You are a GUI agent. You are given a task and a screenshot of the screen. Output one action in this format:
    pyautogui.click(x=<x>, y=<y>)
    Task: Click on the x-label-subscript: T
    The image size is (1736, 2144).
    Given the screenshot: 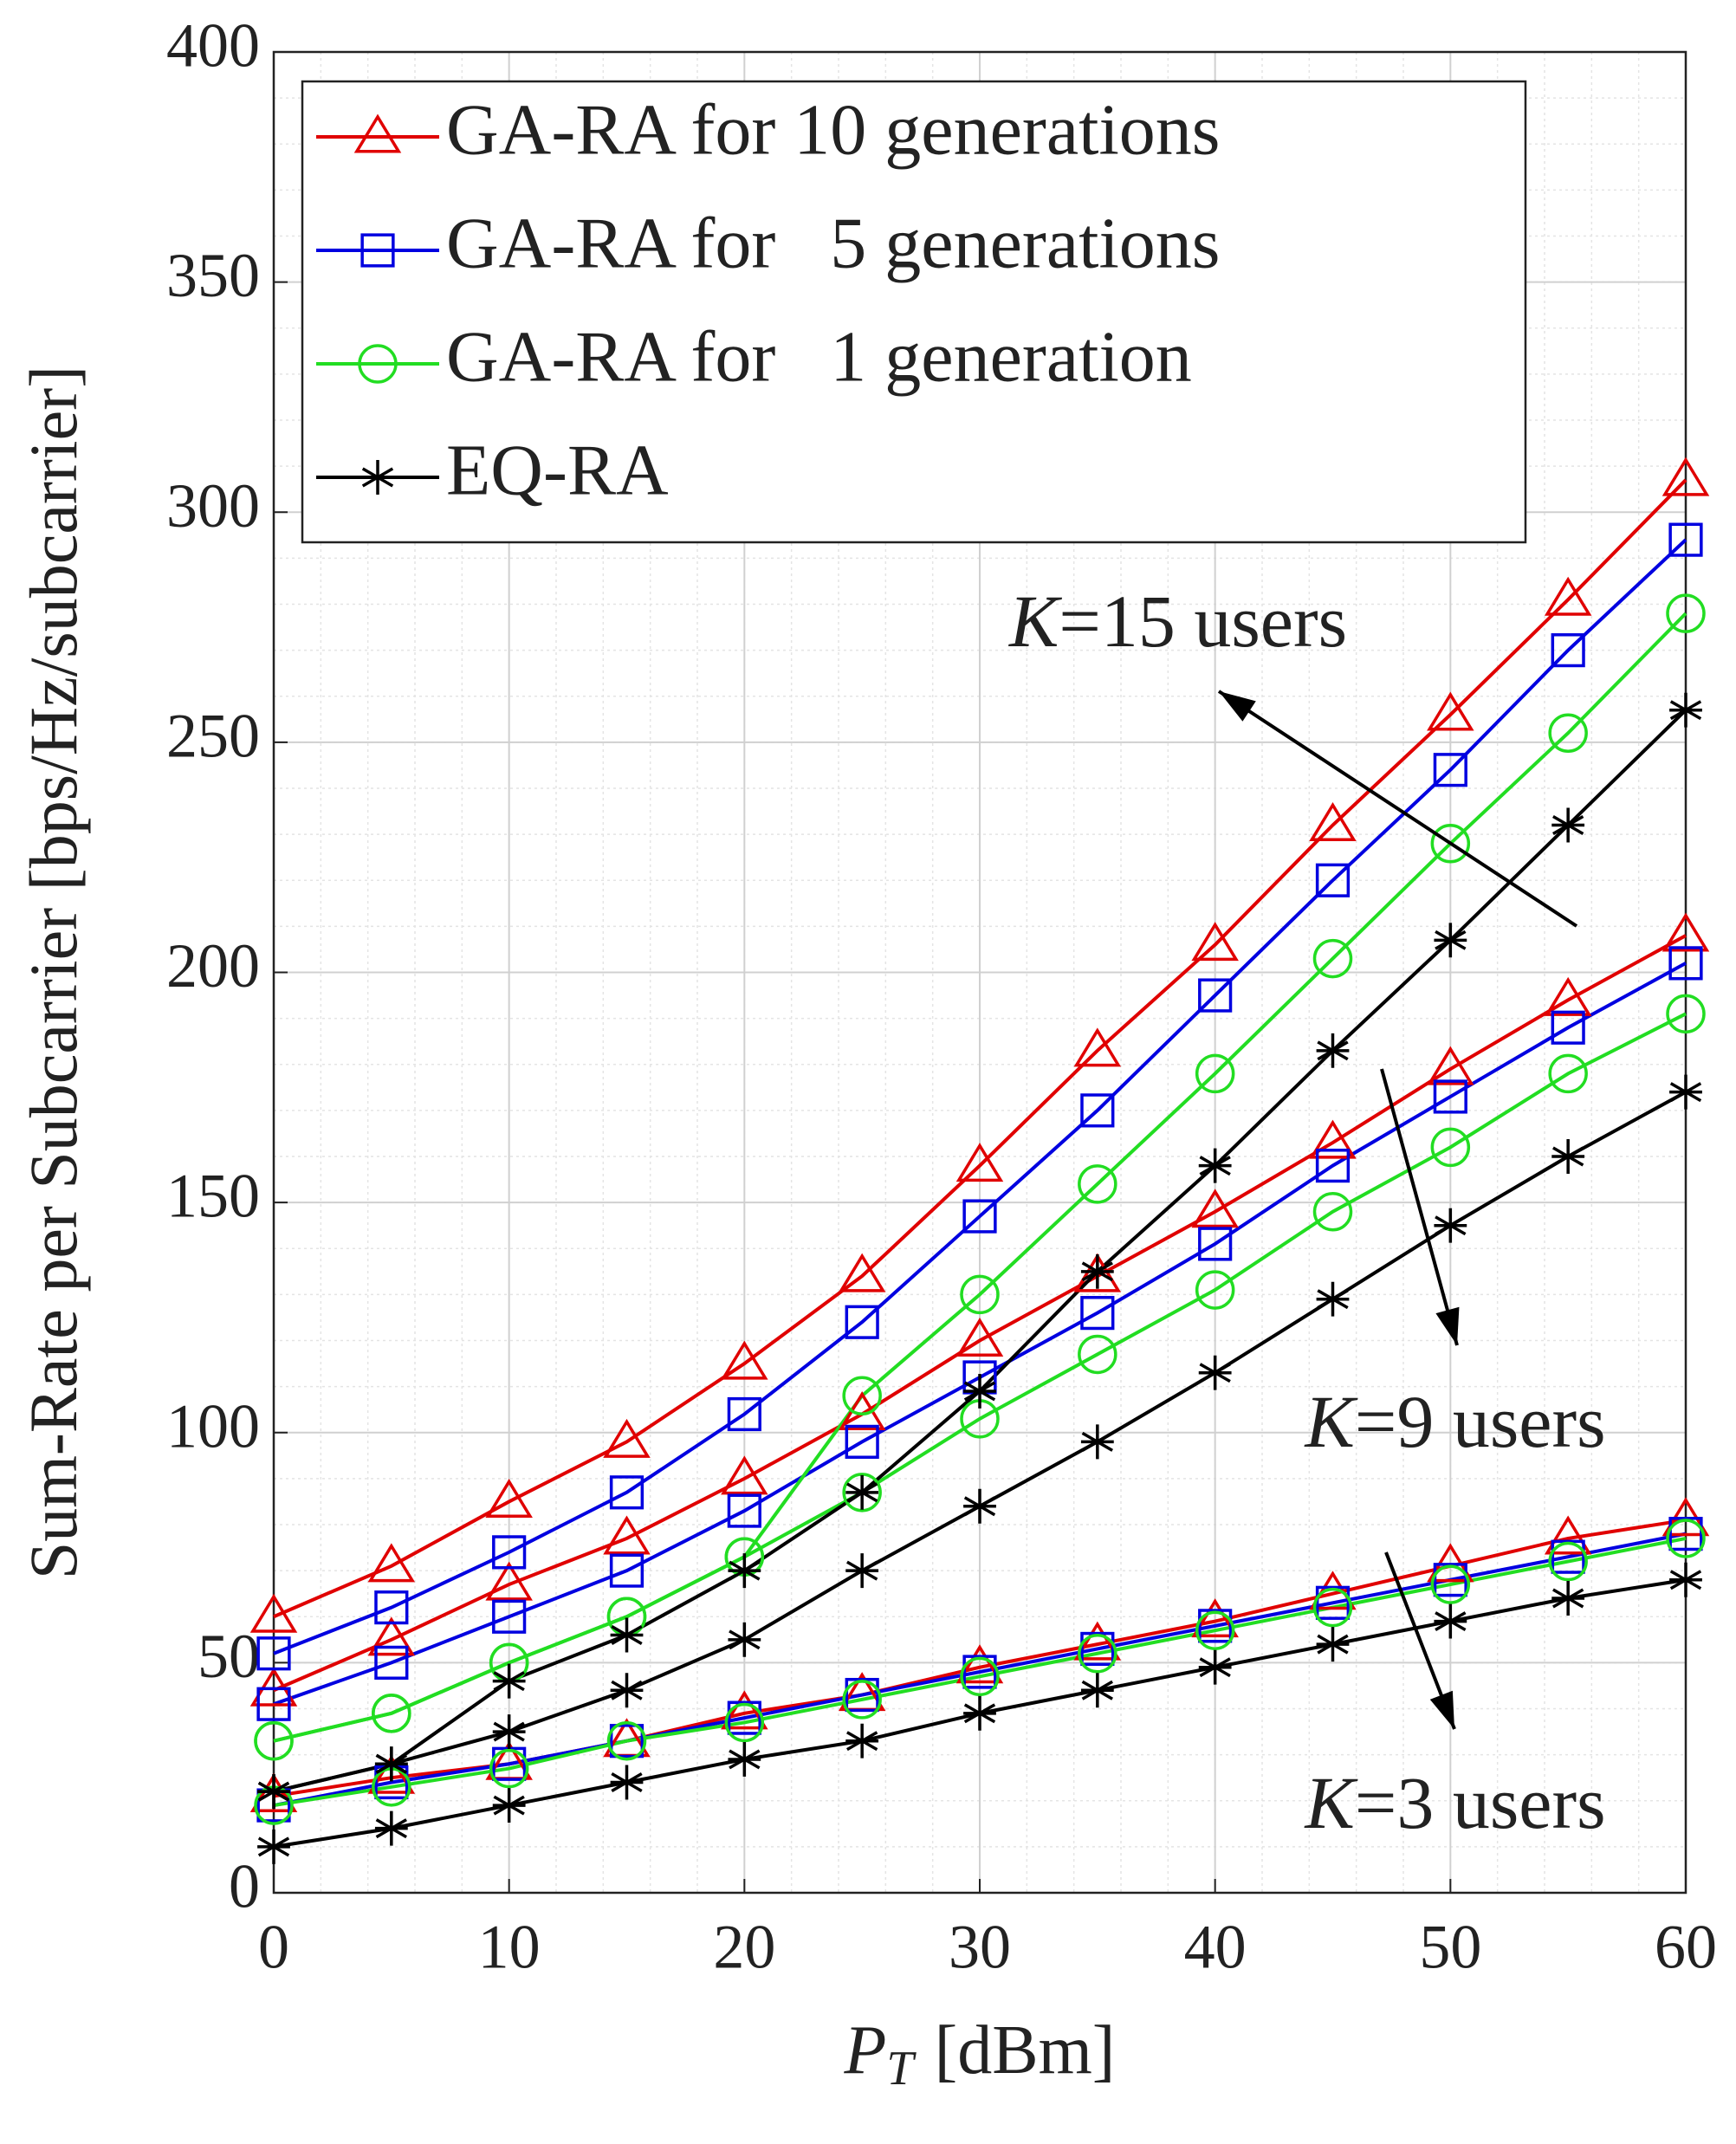 What is the action you would take?
    pyautogui.click(x=901, y=2068)
    